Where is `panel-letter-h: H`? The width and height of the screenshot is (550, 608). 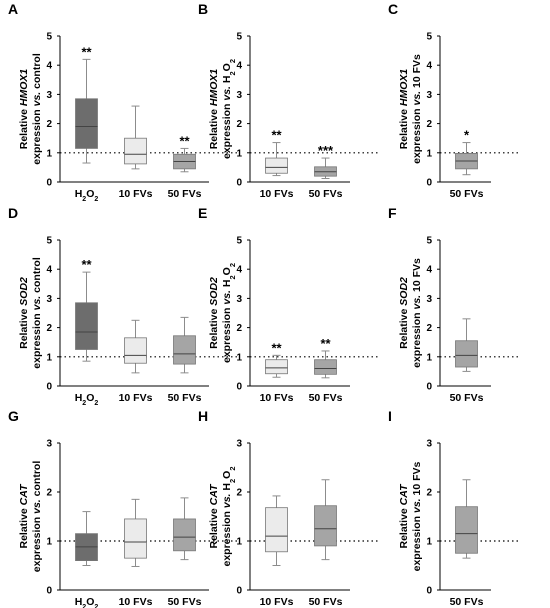
panel-letter-h: H is located at coordinates (203, 416).